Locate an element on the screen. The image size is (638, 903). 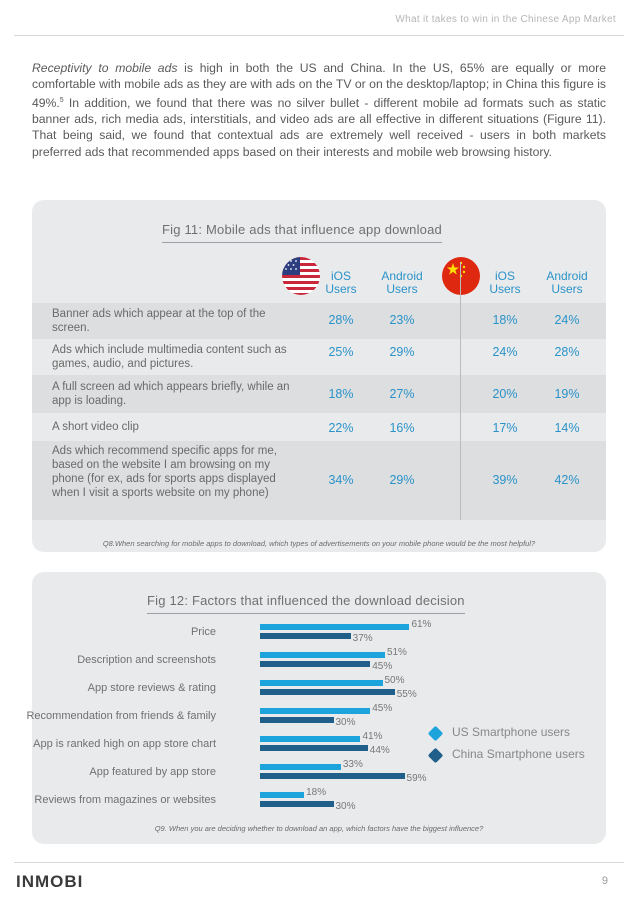
page-number: 9 is located at coordinates (604, 881).